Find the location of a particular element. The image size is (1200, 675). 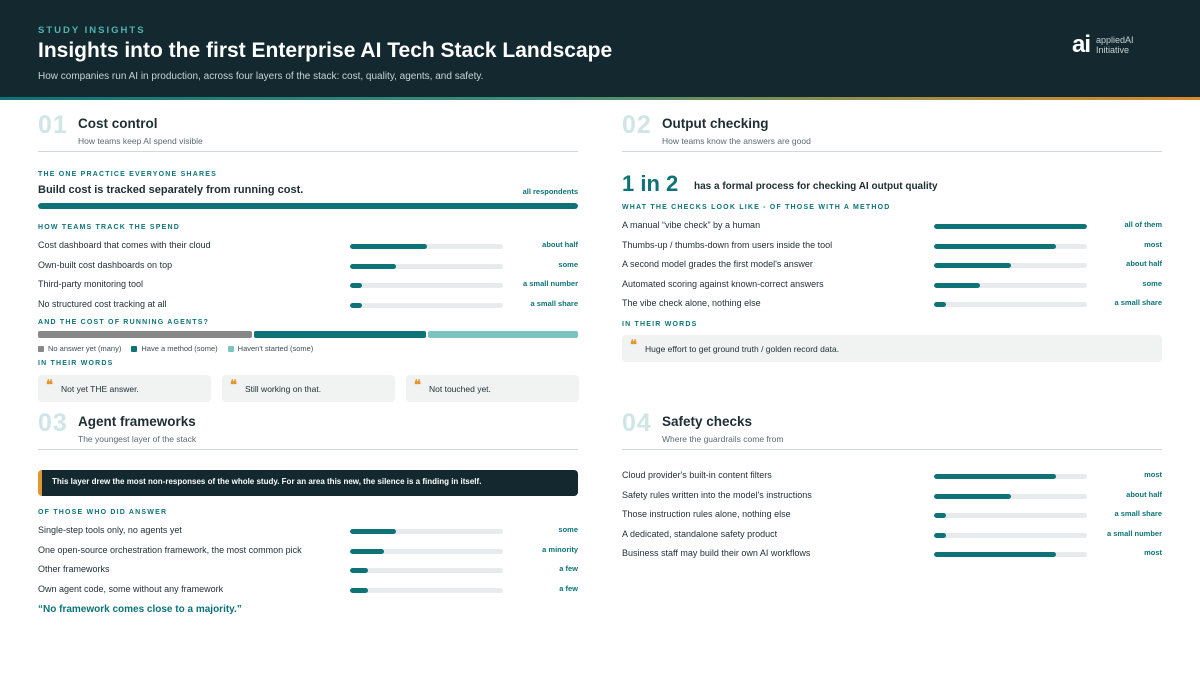

bar-row-label: A manual “vibe check” by a human is located at coordinates (691, 225).